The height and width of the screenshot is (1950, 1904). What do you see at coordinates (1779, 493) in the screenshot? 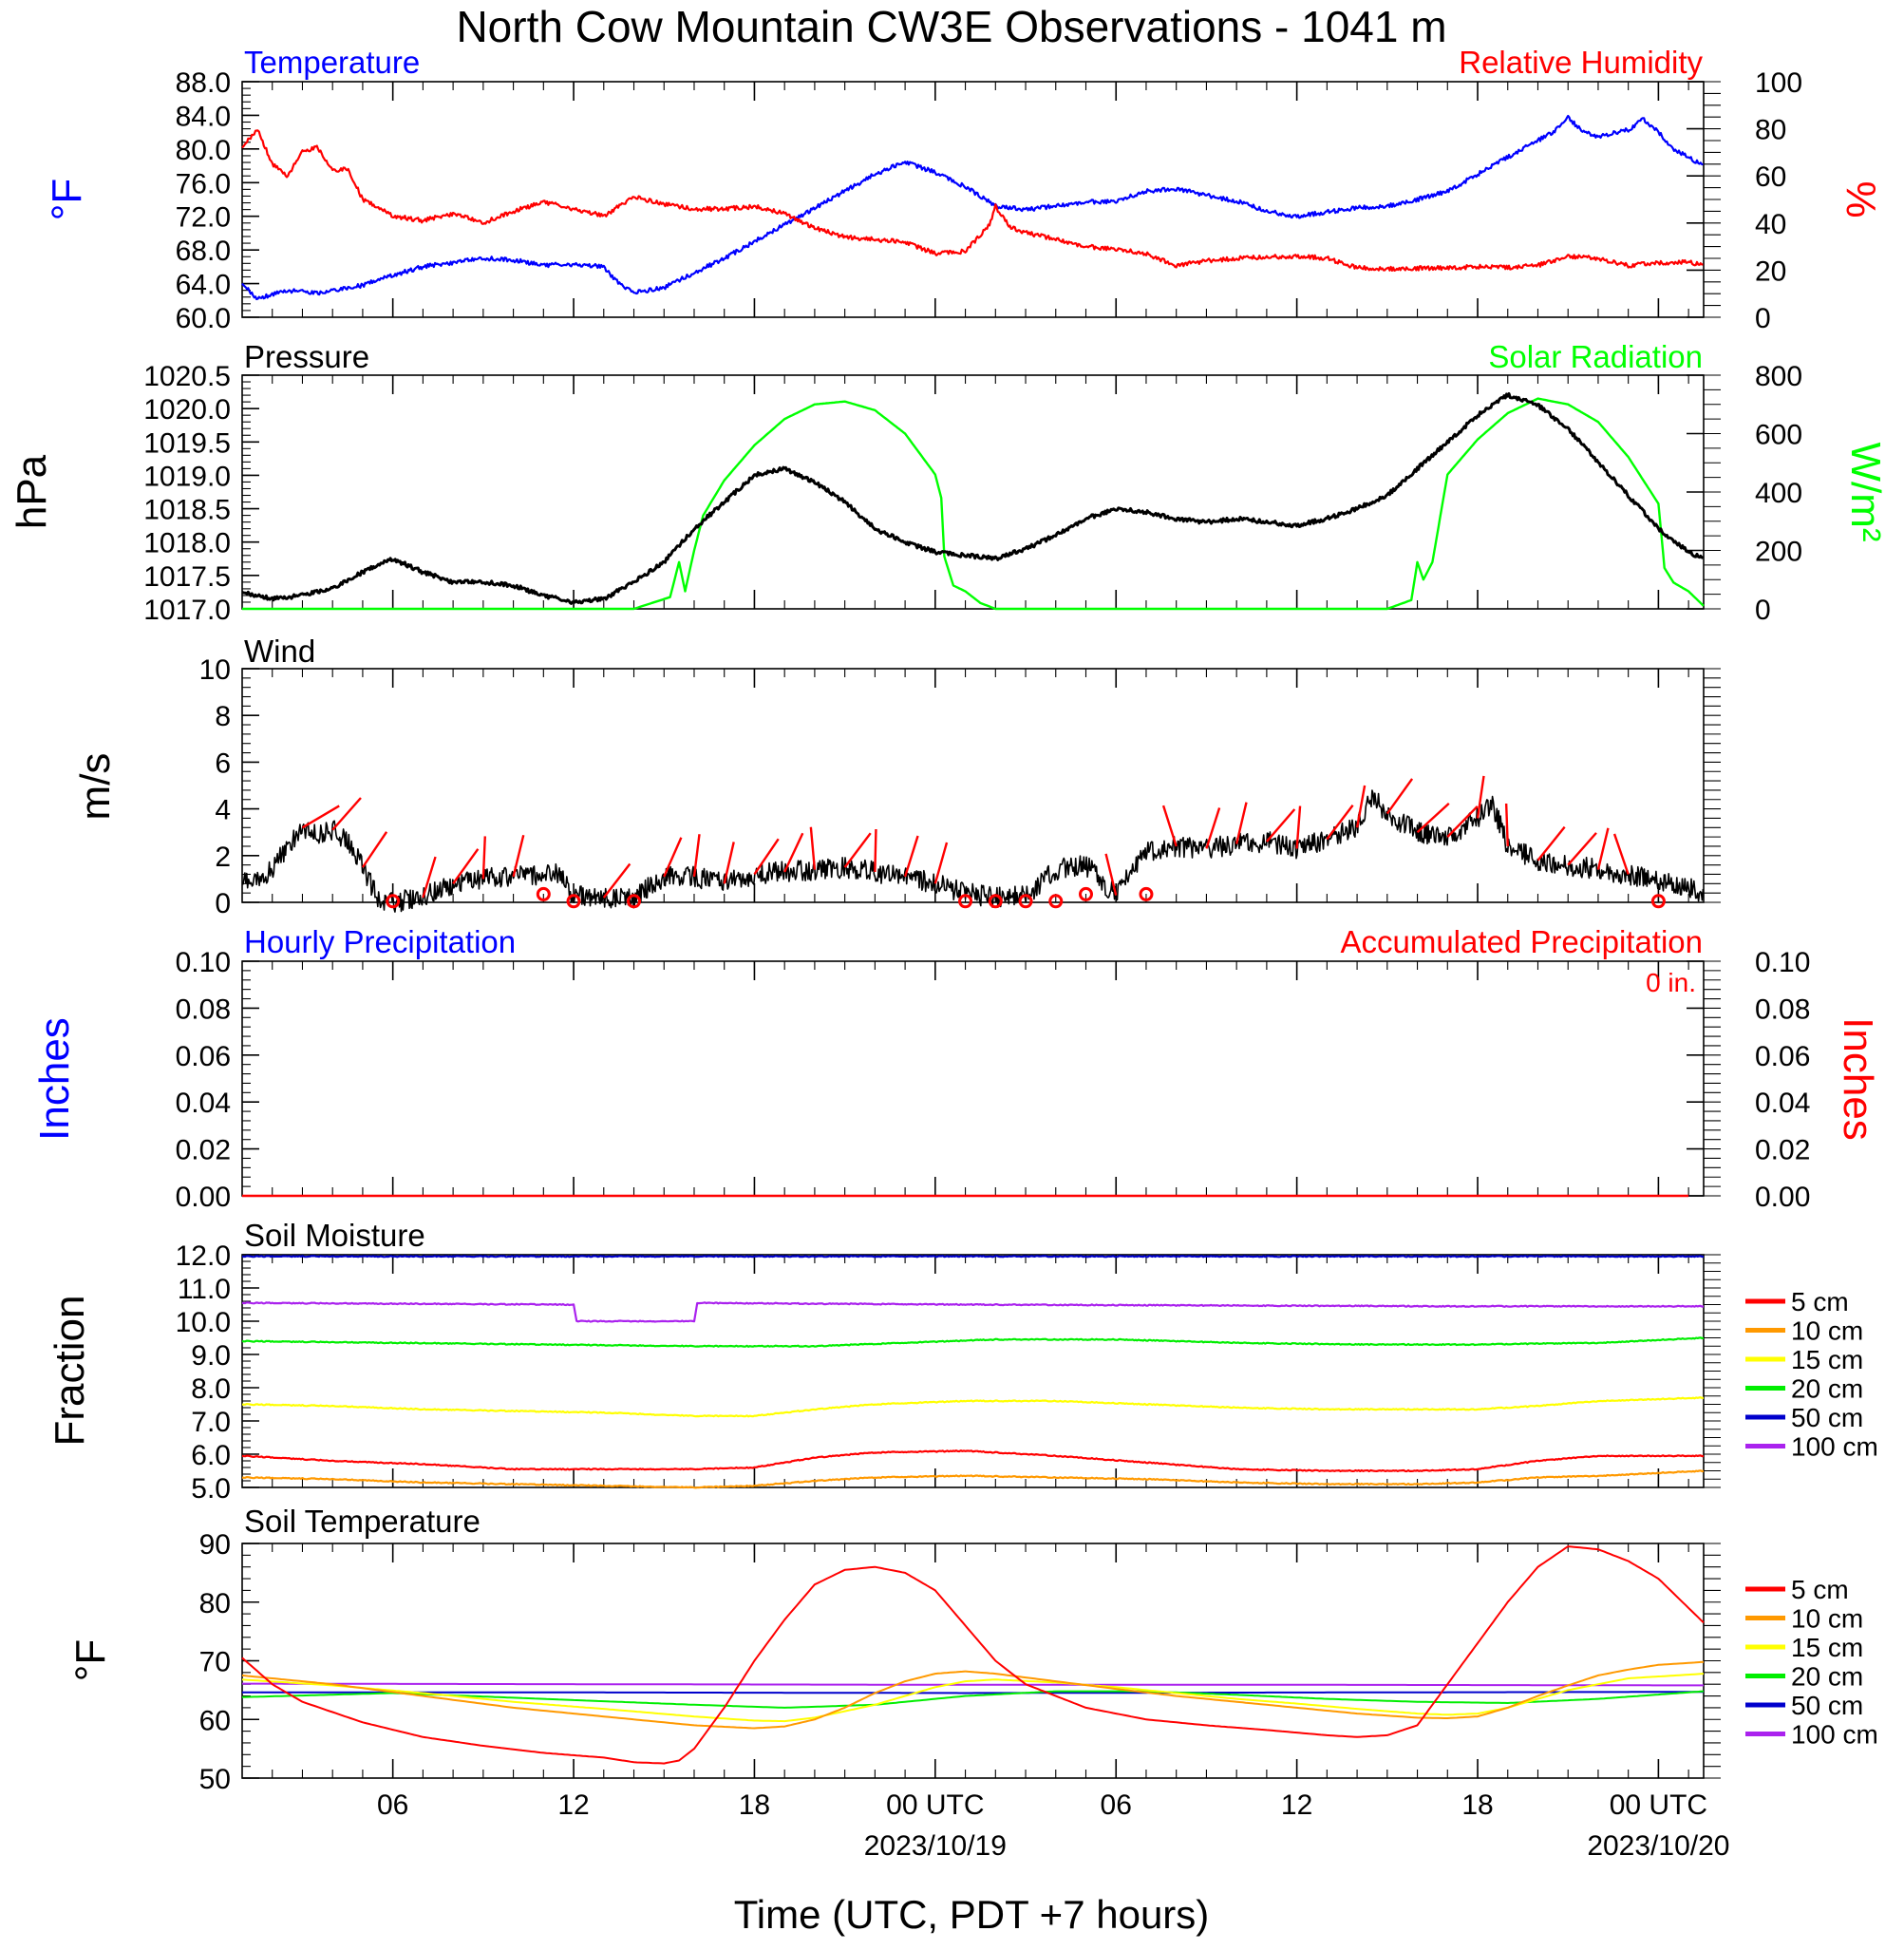
I see `y-right-tick-label: 400` at bounding box center [1779, 493].